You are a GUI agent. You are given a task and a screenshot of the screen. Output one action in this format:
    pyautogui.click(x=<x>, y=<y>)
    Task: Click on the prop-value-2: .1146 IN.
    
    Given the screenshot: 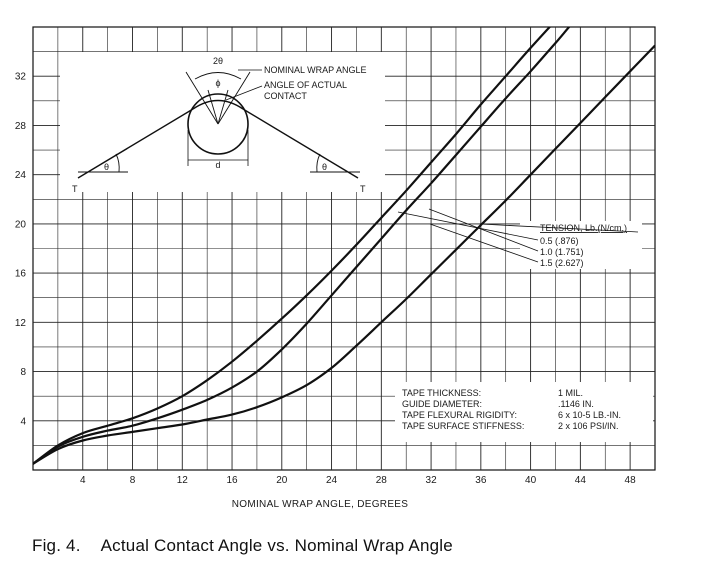 What is the action you would take?
    pyautogui.click(x=576, y=404)
    